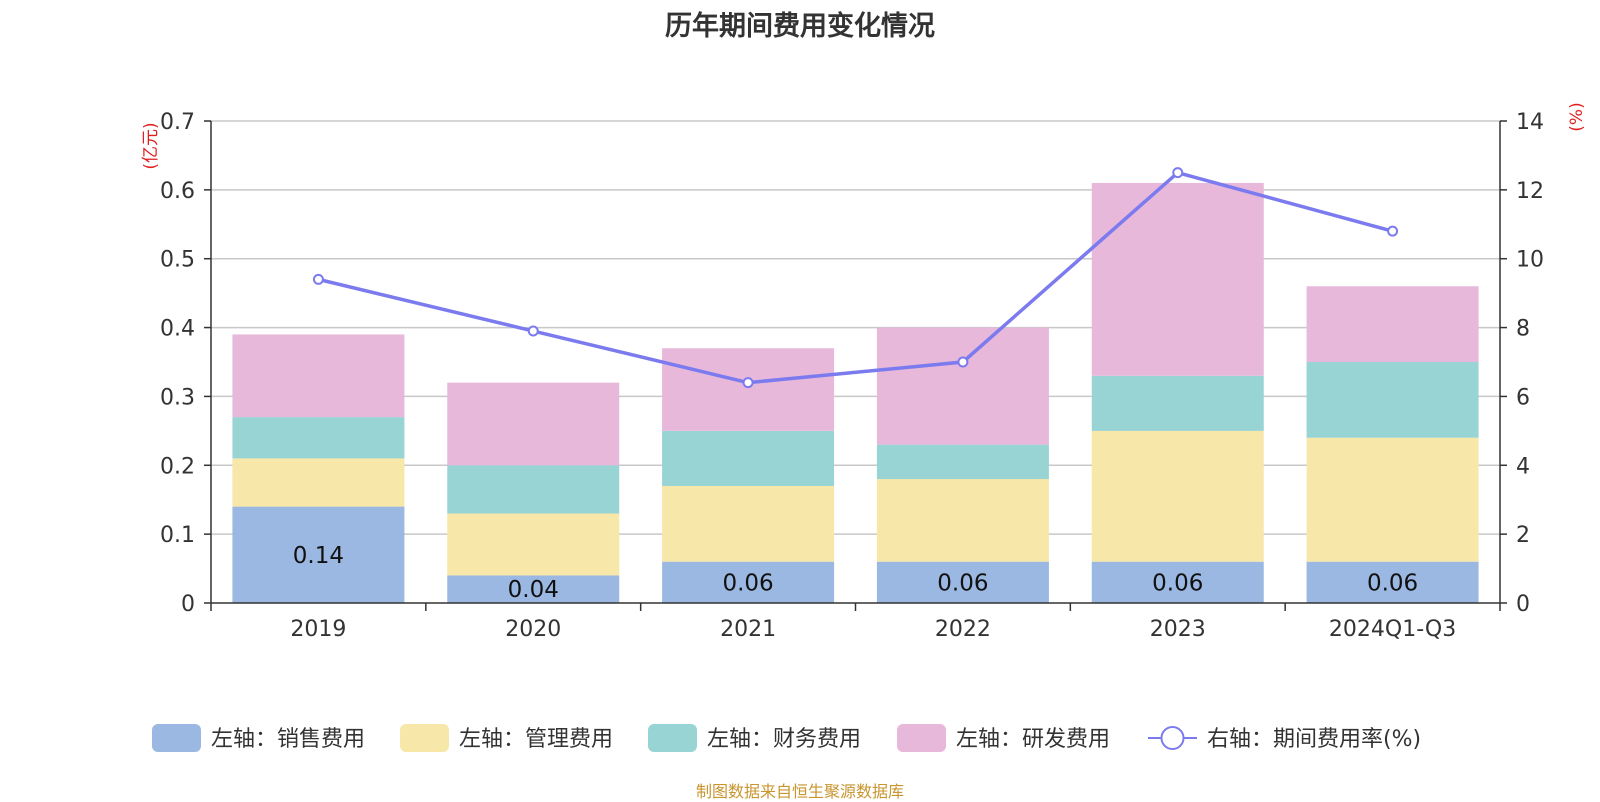  I want to click on bar-data-label: 0.04, so click(533, 590).